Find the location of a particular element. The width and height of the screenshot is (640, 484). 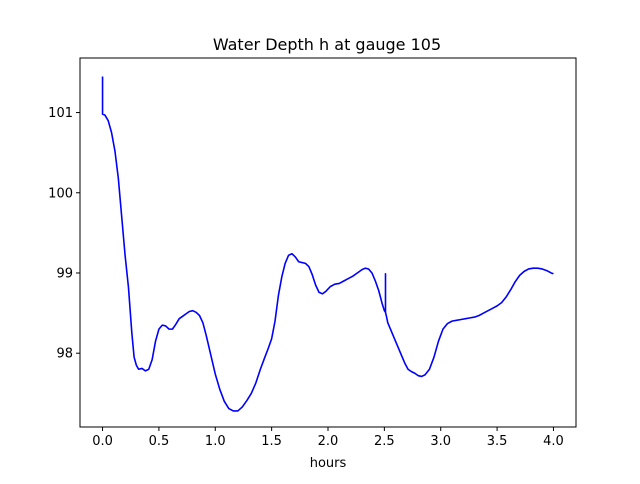

x-axis: 0.0 0.5 1.0 1.5 2.0 2.5 3.0 3.5 4.0 is located at coordinates (328, 438).